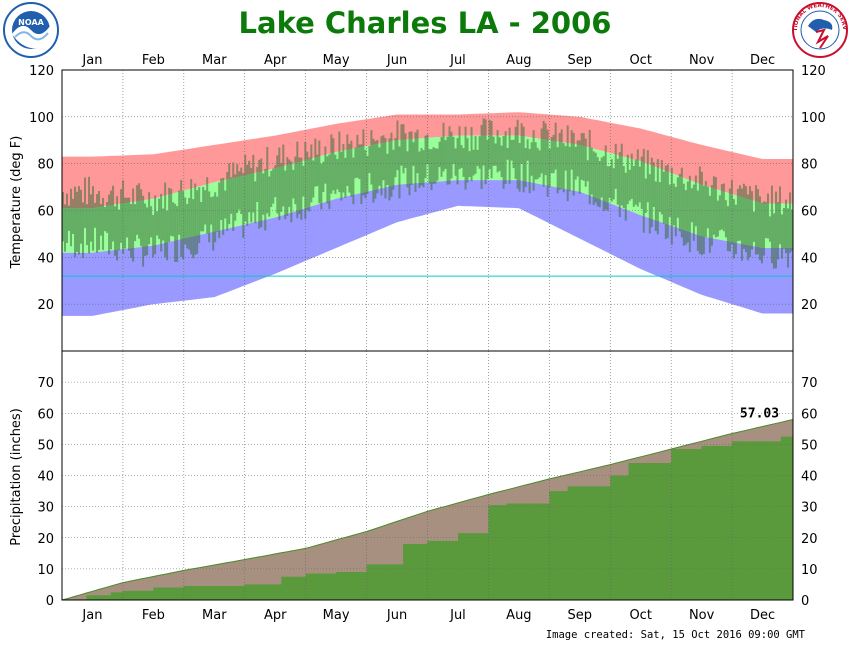 The height and width of the screenshot is (650, 850). Describe the element at coordinates (809, 212) in the screenshot. I see `temperature-ytick-right: 60` at that location.